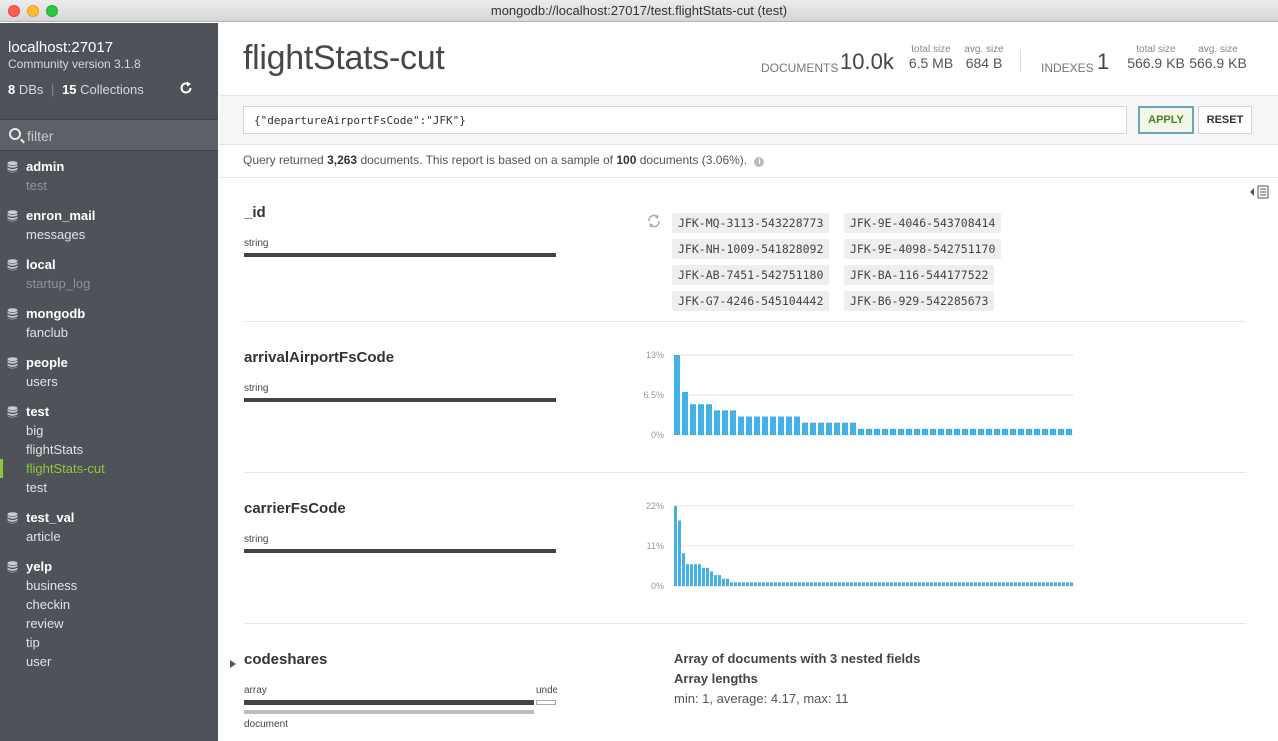 The width and height of the screenshot is (1278, 741). I want to click on sidebar-collection-big: big, so click(35, 430).